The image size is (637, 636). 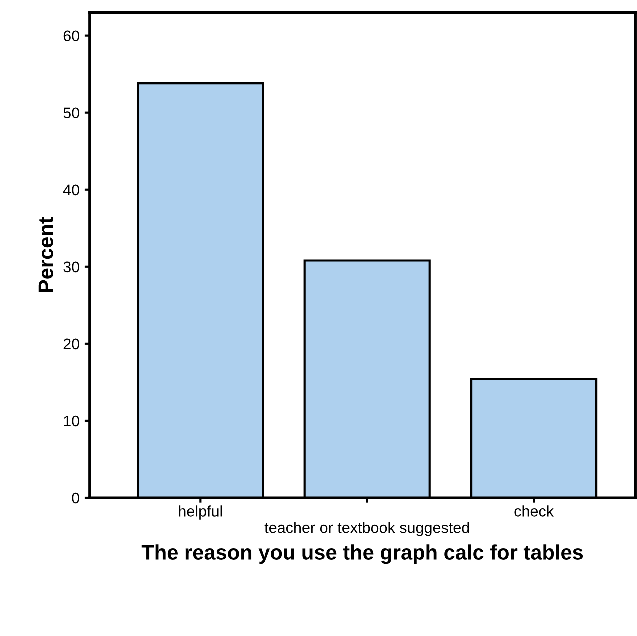 What do you see at coordinates (367, 529) in the screenshot?
I see `x-tick-label: teacher or textbook suggested` at bounding box center [367, 529].